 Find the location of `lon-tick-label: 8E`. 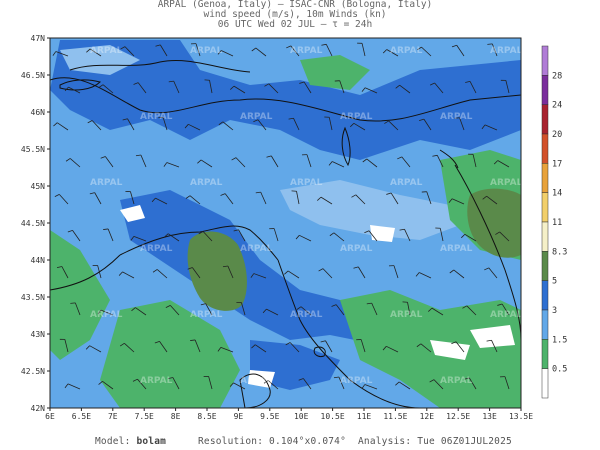

lon-tick-label: 8E is located at coordinates (176, 416).